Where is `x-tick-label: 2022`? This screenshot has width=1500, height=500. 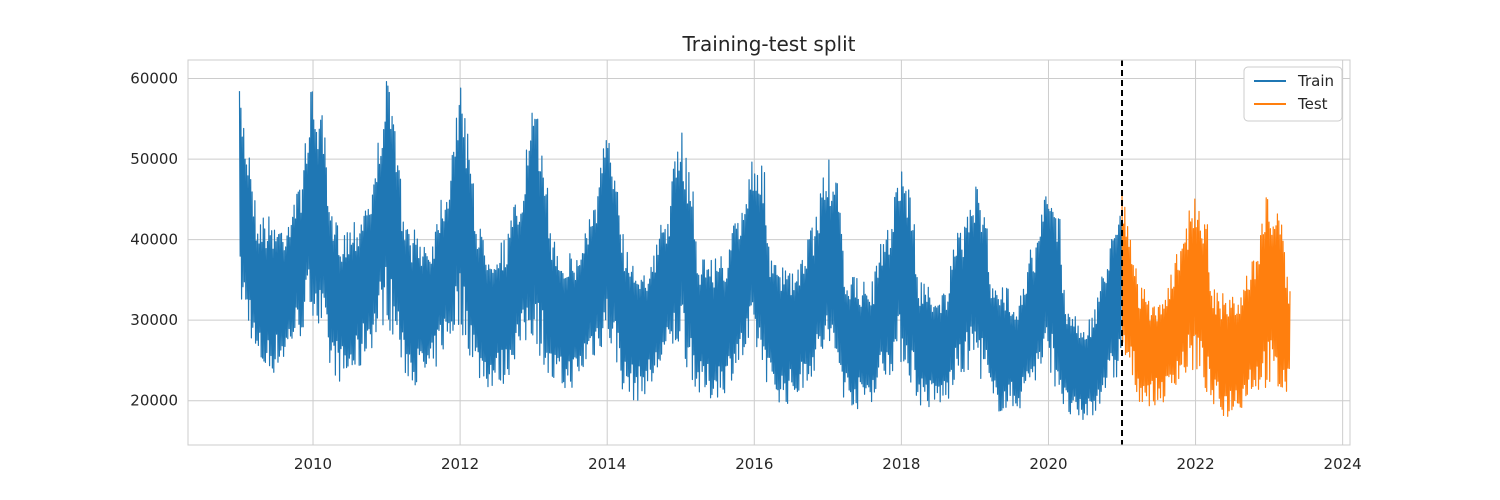 x-tick-label: 2022 is located at coordinates (1195, 464).